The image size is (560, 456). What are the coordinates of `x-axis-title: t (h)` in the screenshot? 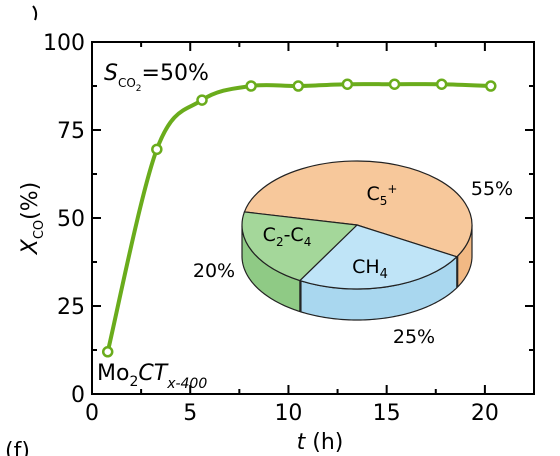 It's located at (320, 442).